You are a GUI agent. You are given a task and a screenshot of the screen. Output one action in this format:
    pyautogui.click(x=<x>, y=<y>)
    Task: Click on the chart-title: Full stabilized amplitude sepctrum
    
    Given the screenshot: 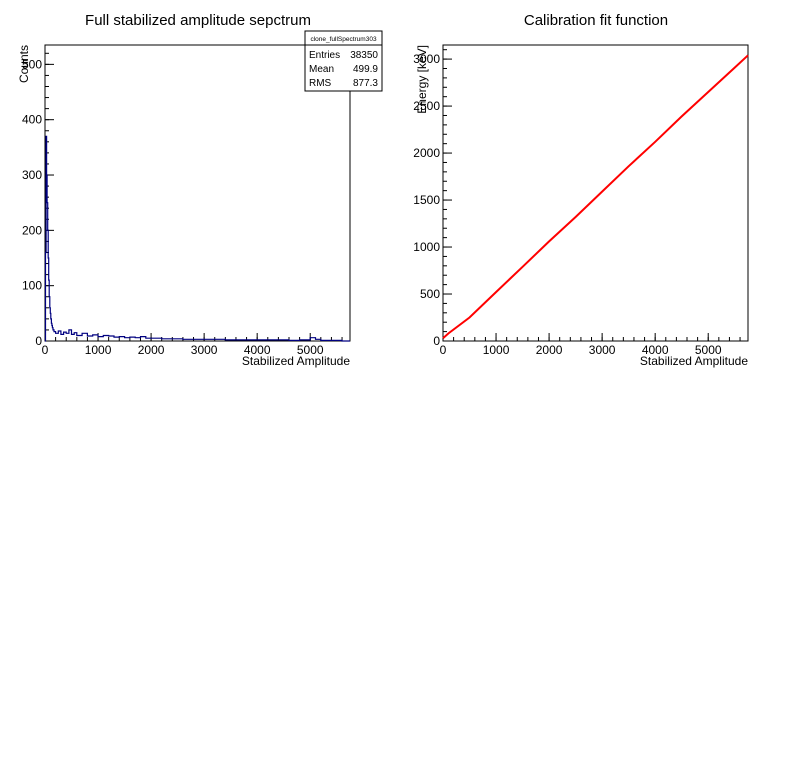 What is the action you would take?
    pyautogui.click(x=198, y=20)
    